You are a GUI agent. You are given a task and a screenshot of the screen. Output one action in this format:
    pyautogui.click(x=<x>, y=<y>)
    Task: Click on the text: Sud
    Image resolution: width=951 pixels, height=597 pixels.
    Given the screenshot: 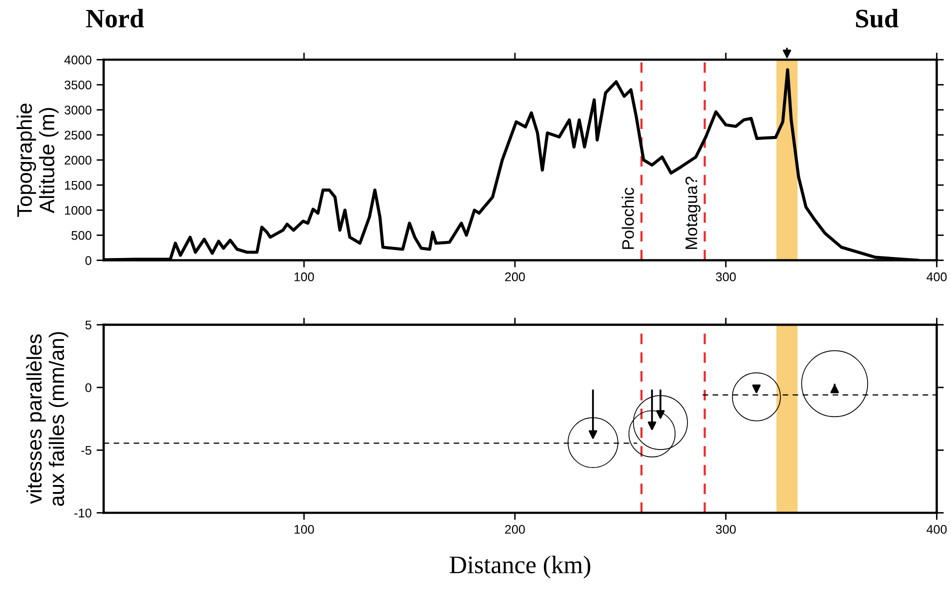 What is the action you would take?
    pyautogui.click(x=877, y=18)
    